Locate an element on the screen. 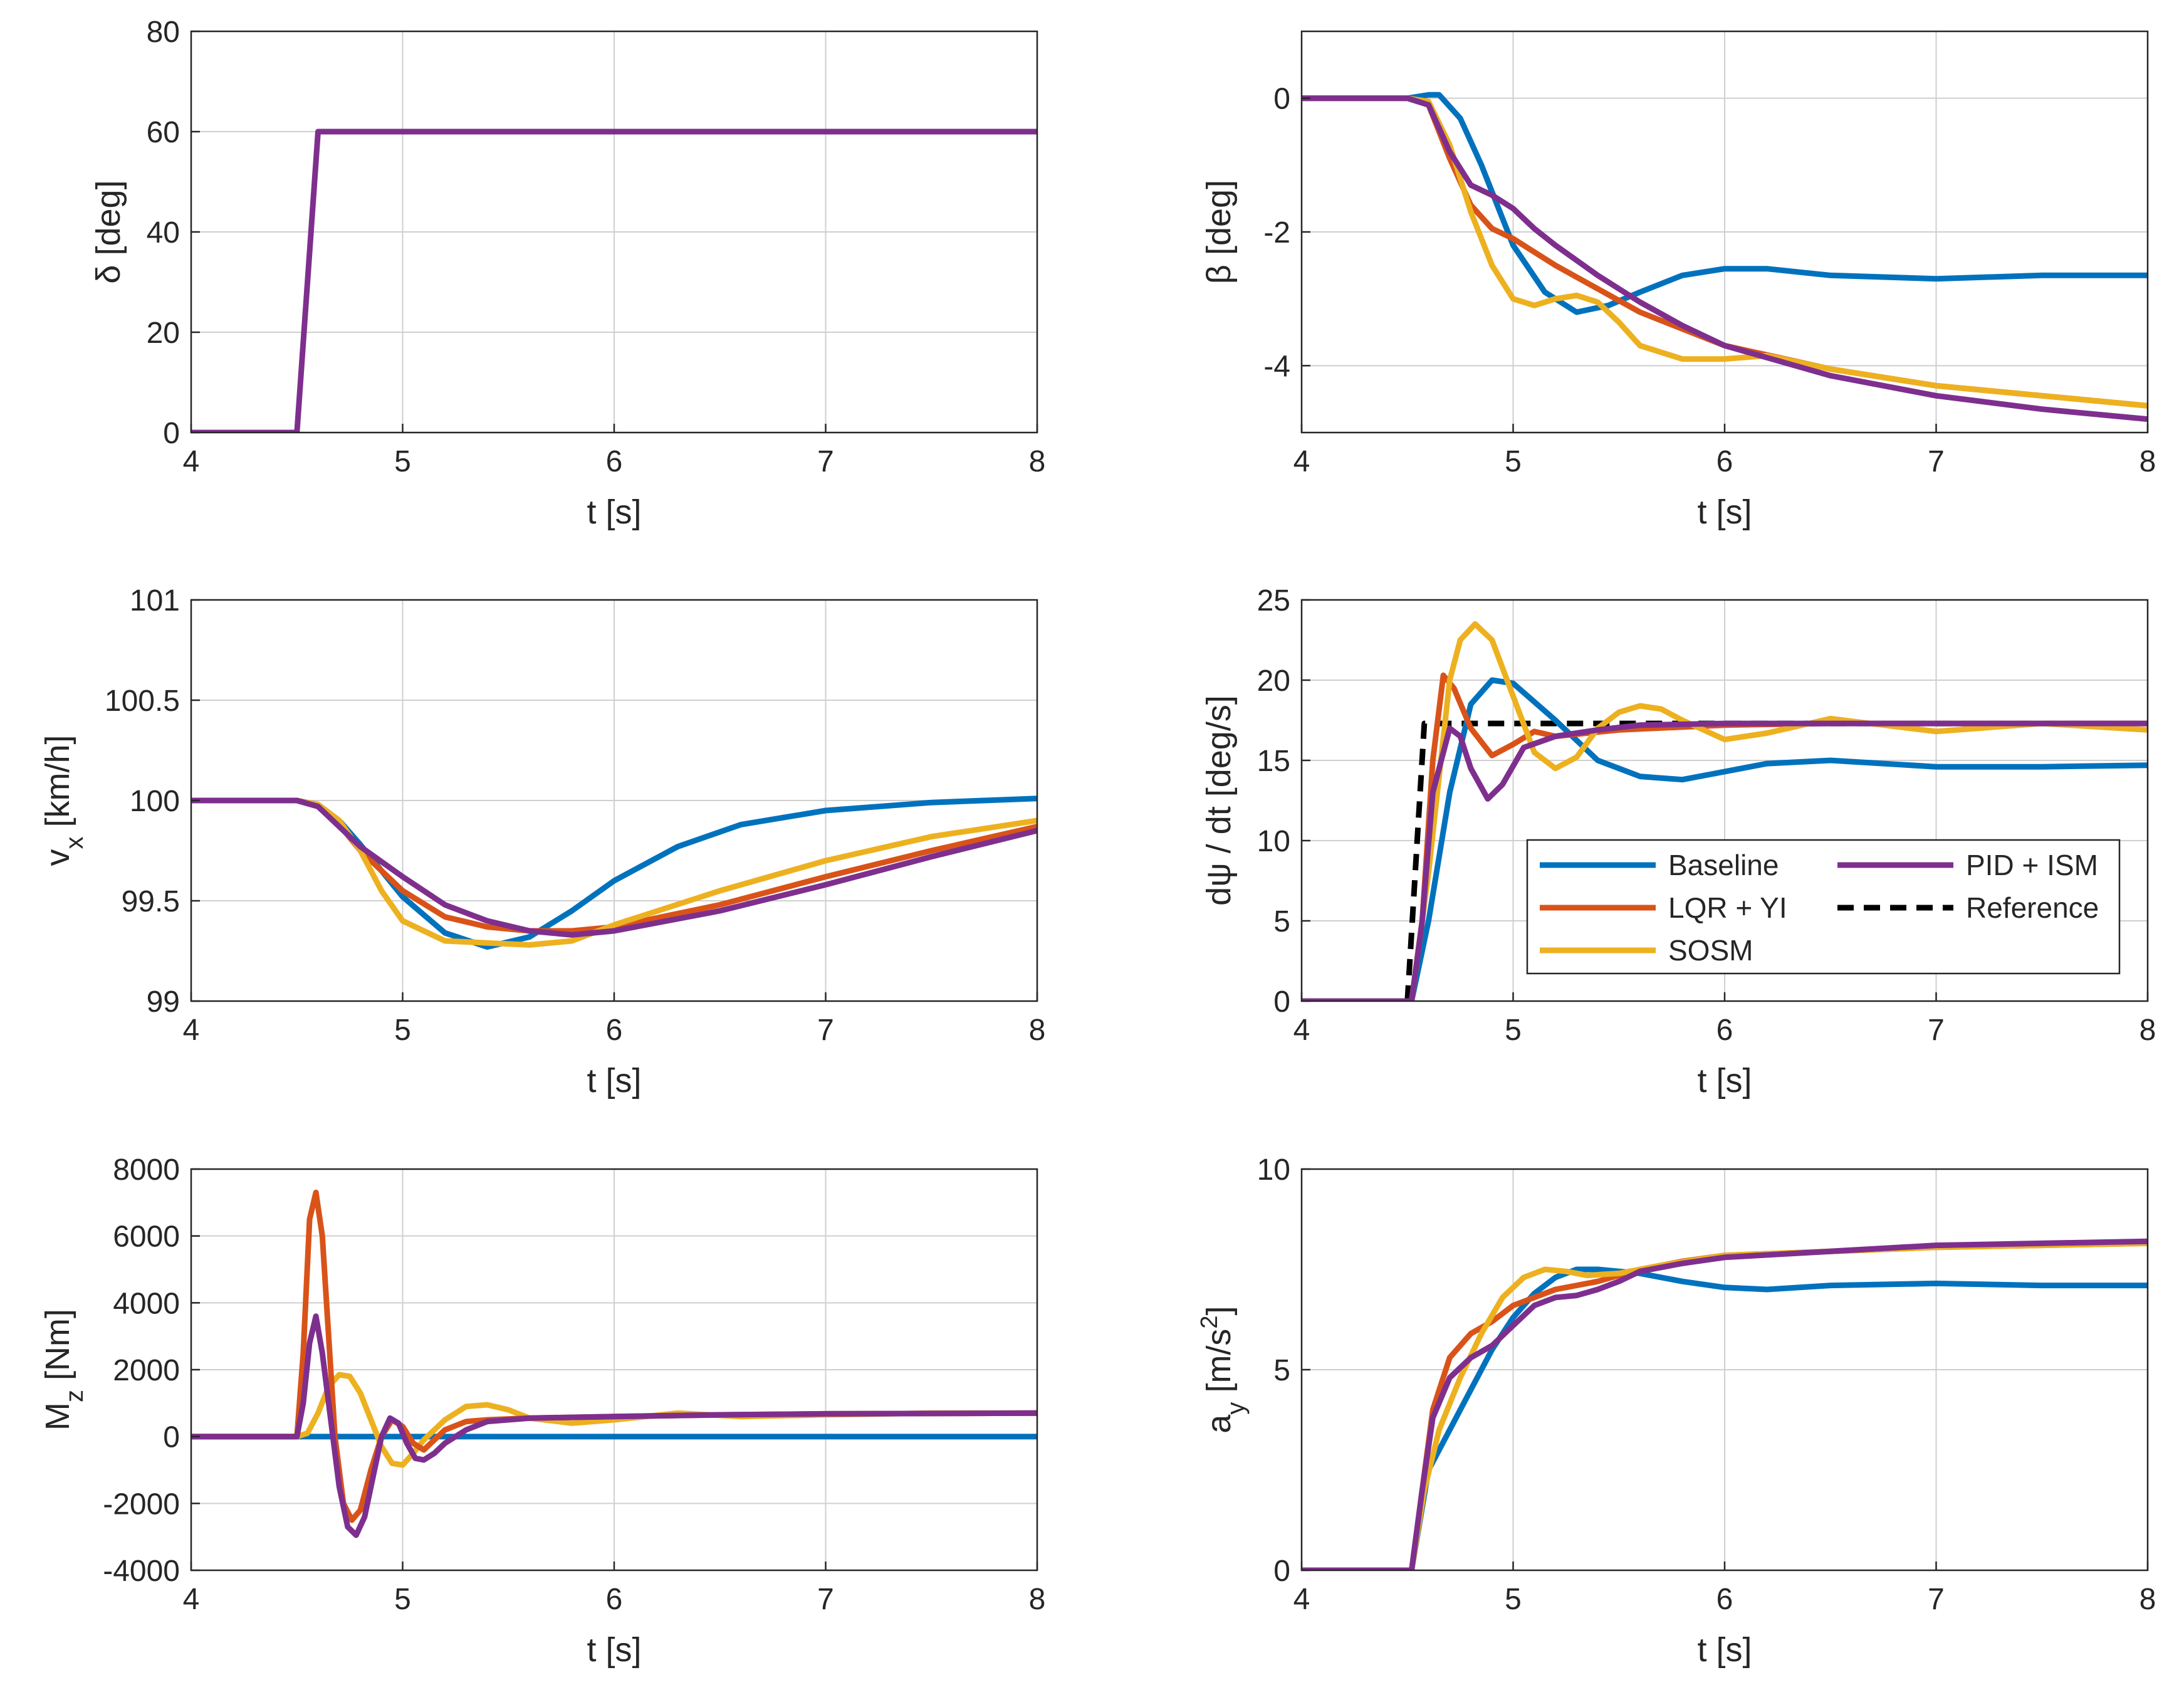  y-tick-label: 8000 is located at coordinates (146, 1170).